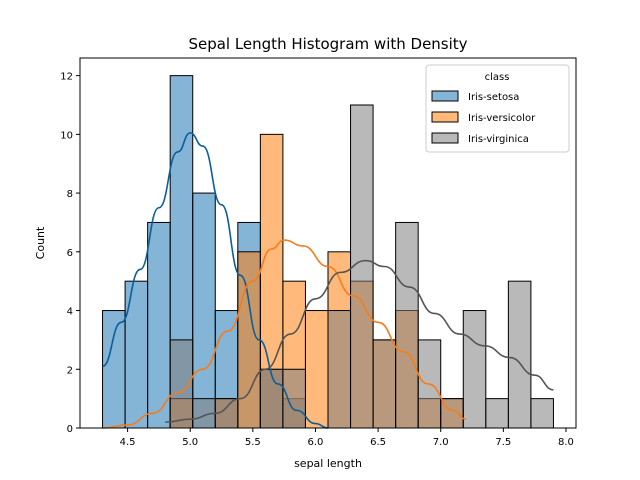 This screenshot has height=480, width=640. I want to click on x-tick-label-3: 6.0, so click(316, 442).